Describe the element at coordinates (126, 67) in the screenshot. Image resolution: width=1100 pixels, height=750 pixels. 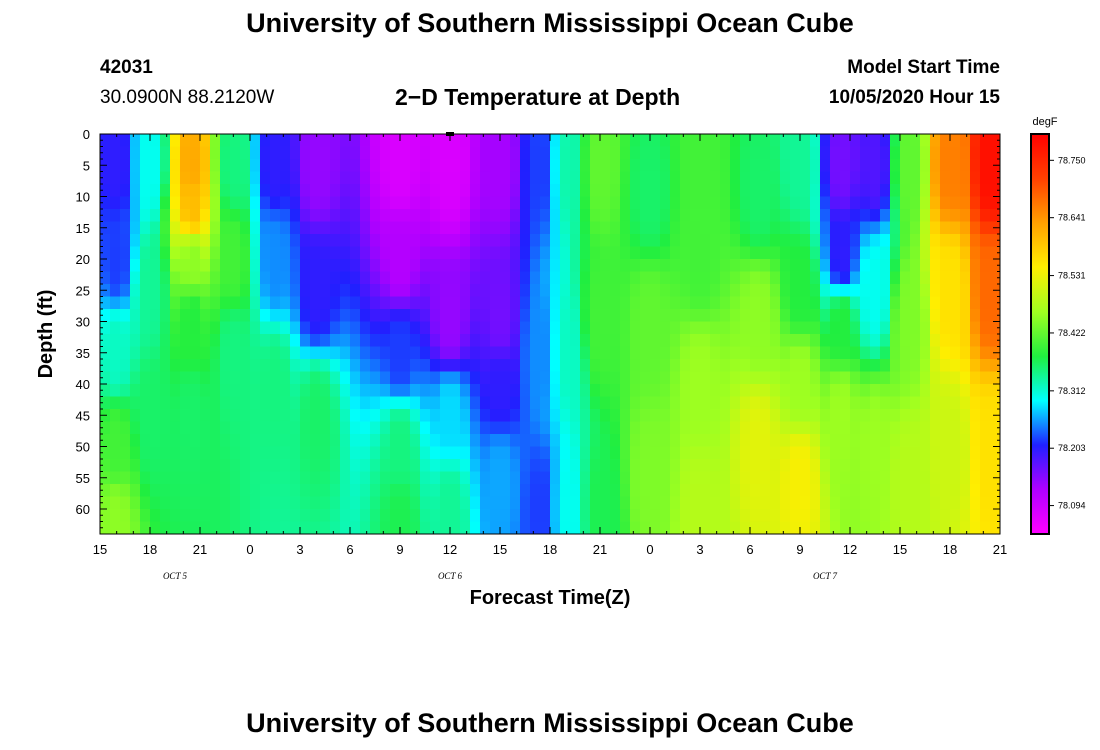
I see `station-id: 42031` at that location.